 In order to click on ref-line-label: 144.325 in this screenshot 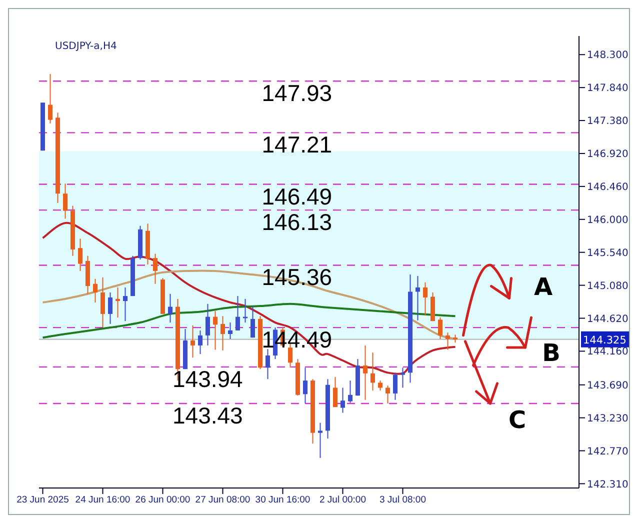, I will do `click(604, 340)`.